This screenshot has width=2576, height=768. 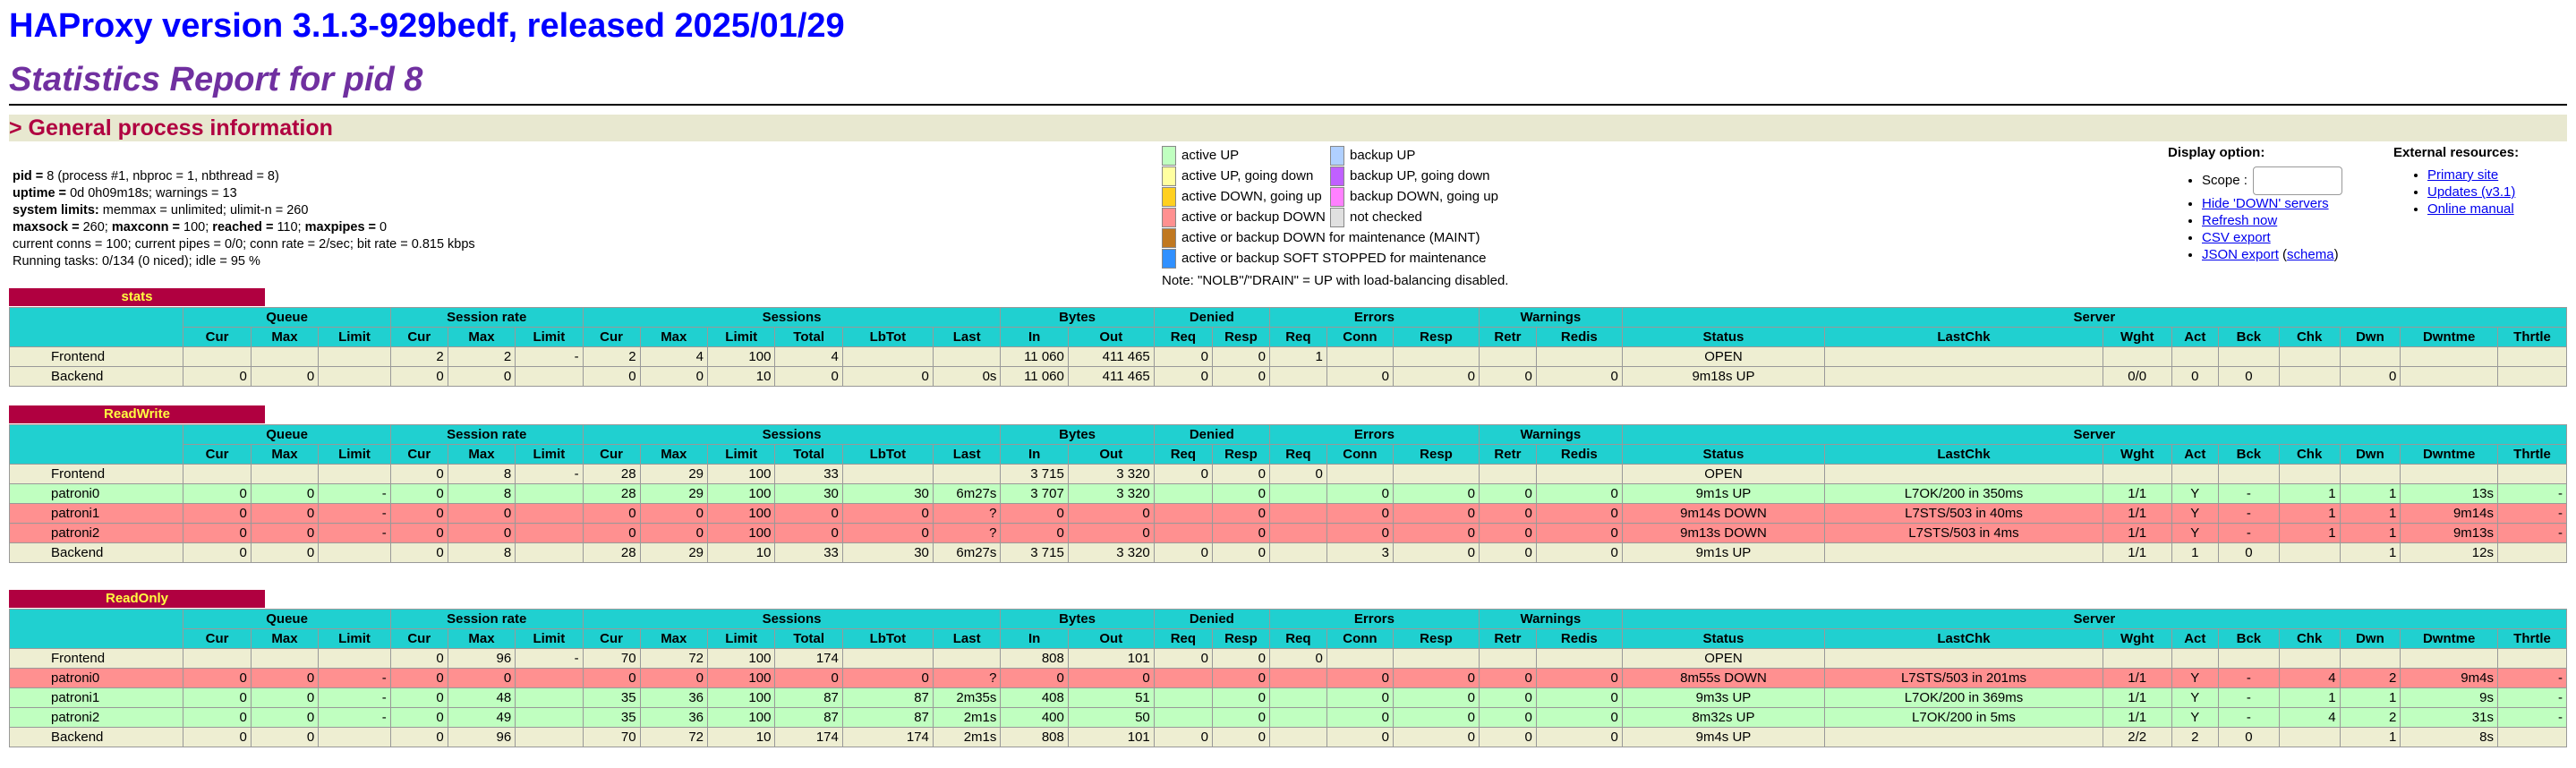 I want to click on schema-link: schema, so click(x=2310, y=254).